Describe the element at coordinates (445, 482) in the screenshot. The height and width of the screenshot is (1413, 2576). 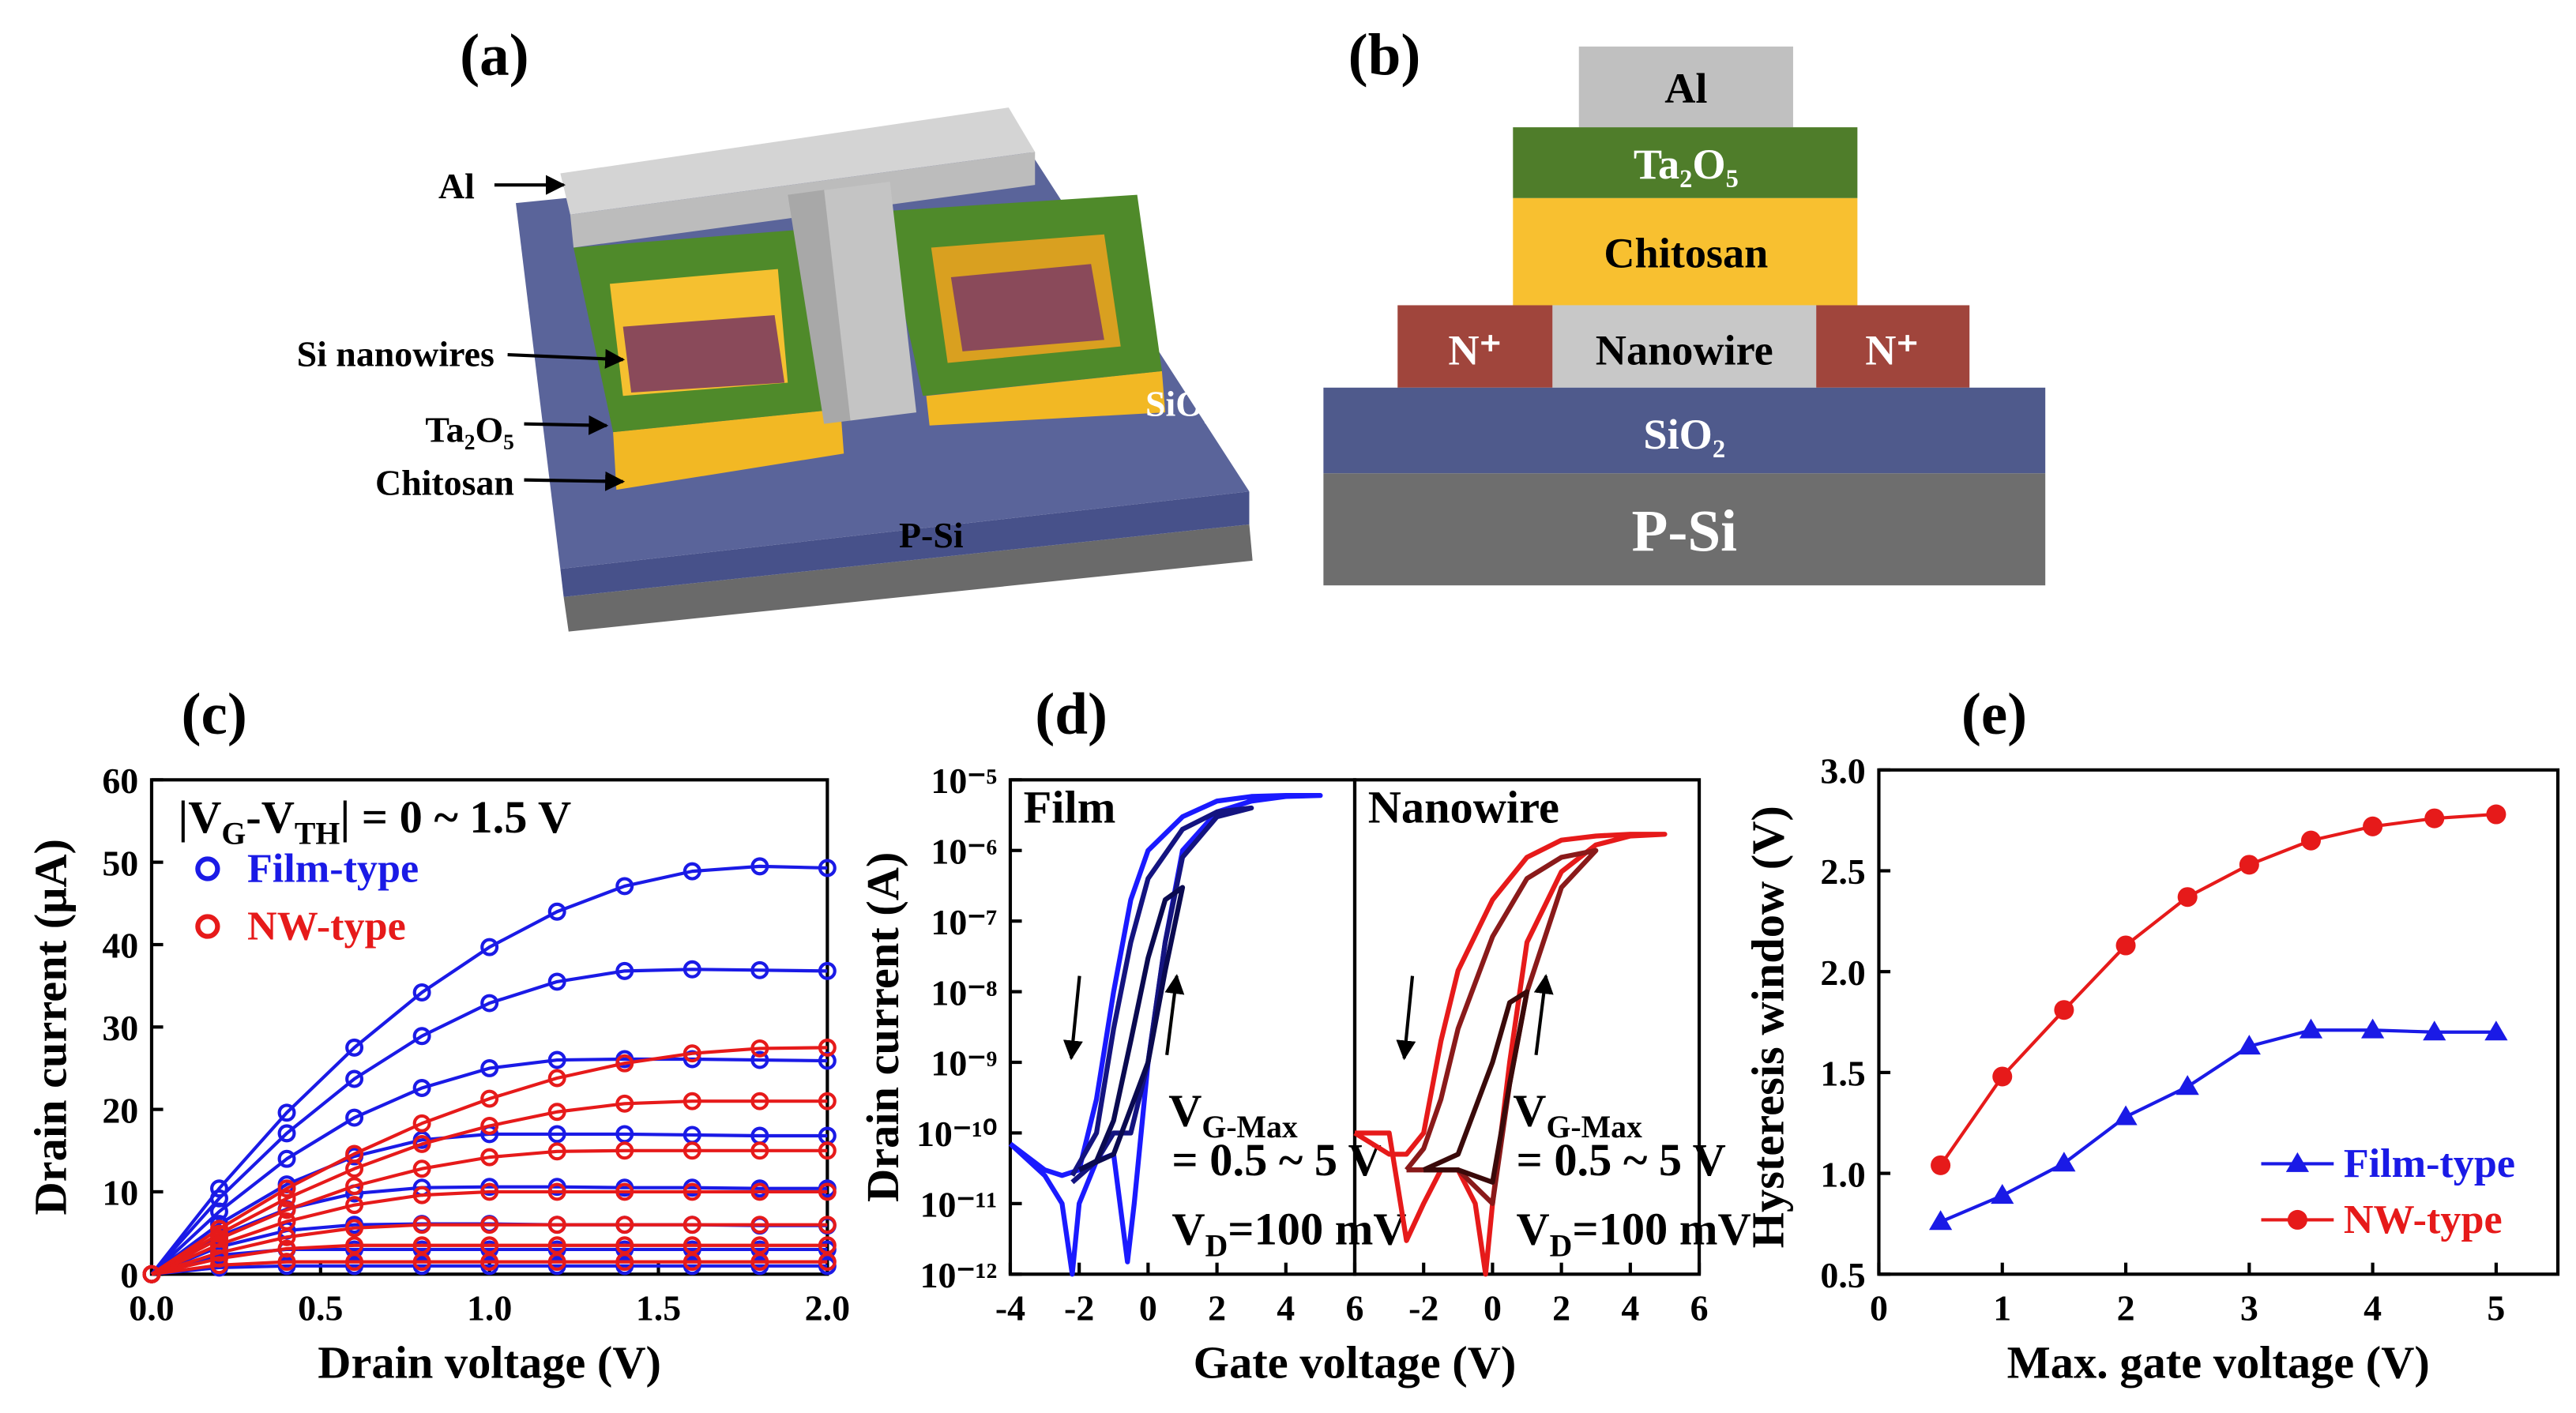
I see `label: Chitosan` at that location.